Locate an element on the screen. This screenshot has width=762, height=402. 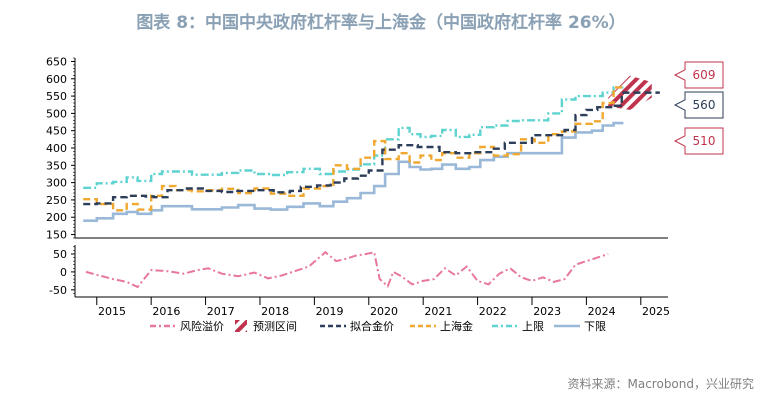
x-tick-label: 2019 is located at coordinates (330, 311).